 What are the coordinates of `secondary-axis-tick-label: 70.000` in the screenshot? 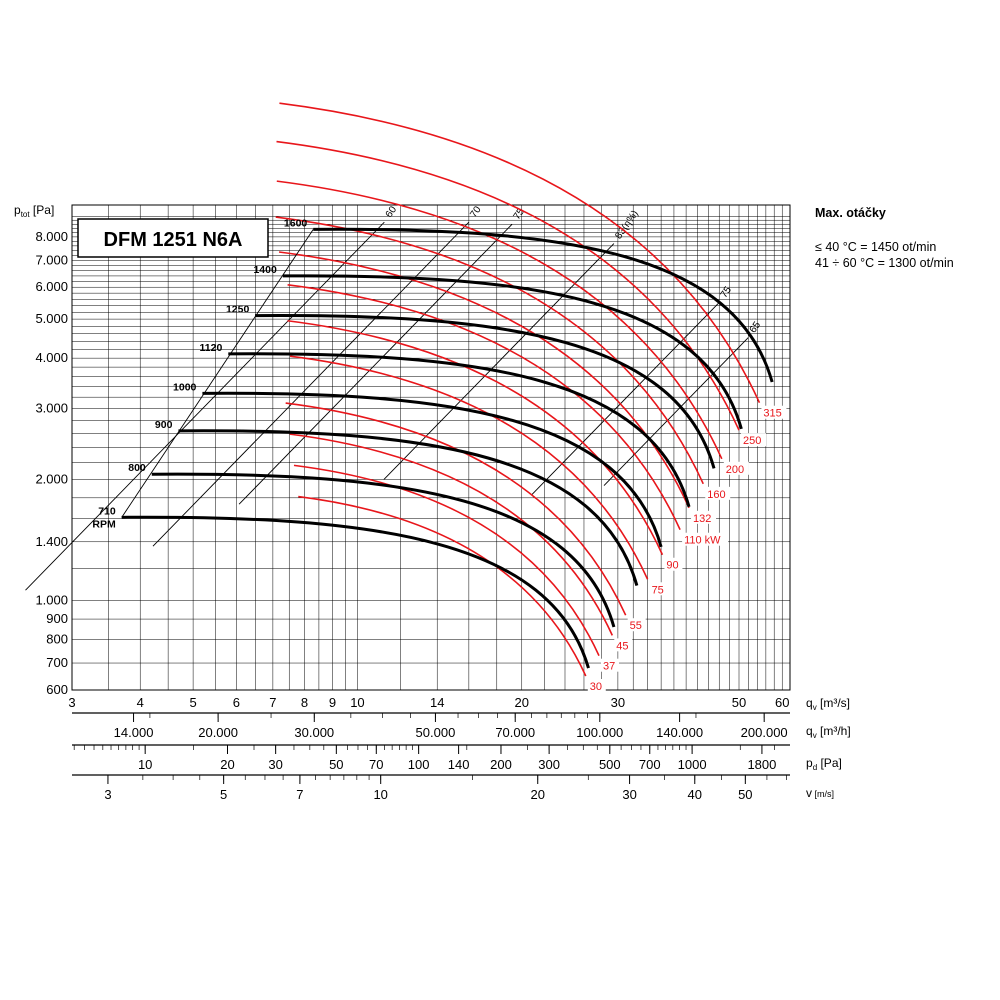 It's located at (515, 732).